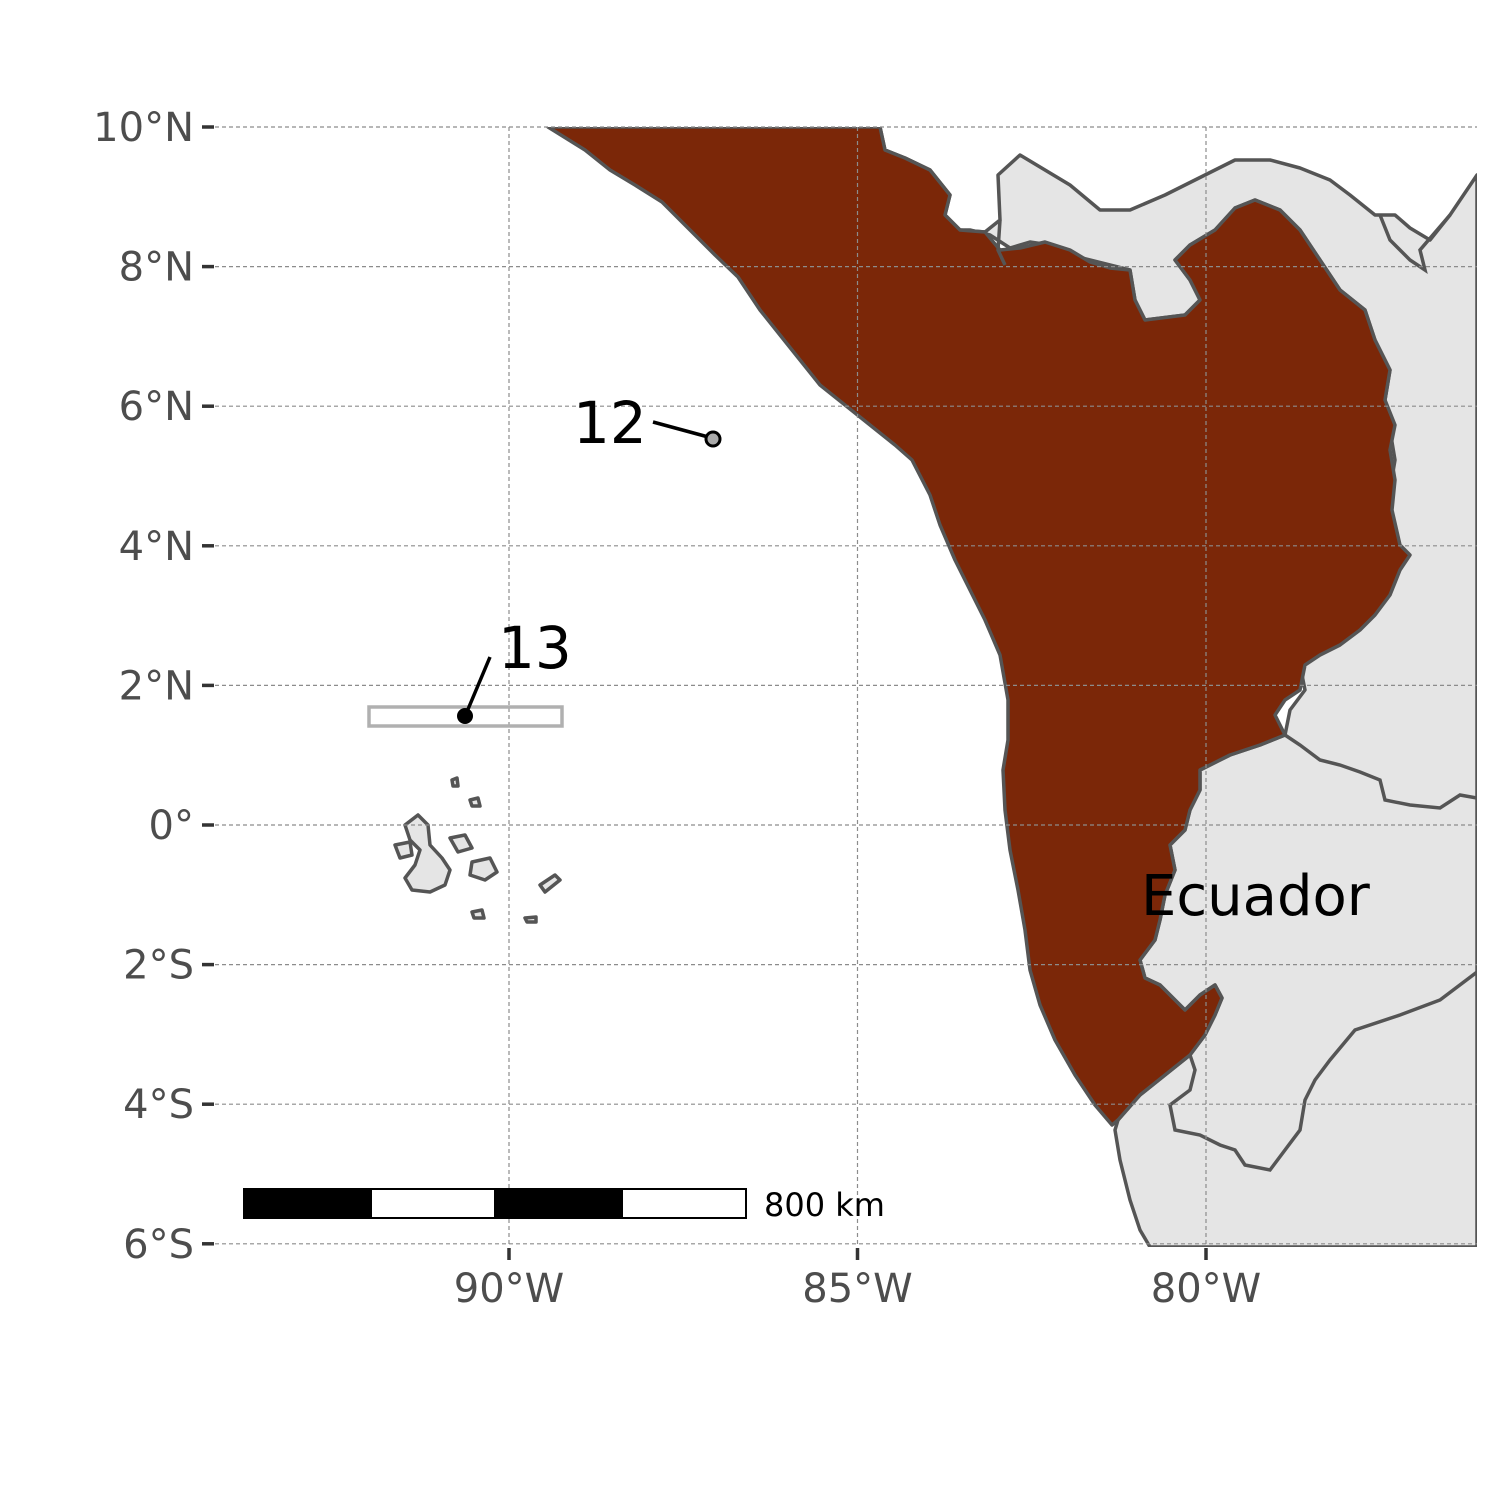 This screenshot has height=1500, width=1500. What do you see at coordinates (156, 547) in the screenshot?
I see `lat-tick-label: 4°N` at bounding box center [156, 547].